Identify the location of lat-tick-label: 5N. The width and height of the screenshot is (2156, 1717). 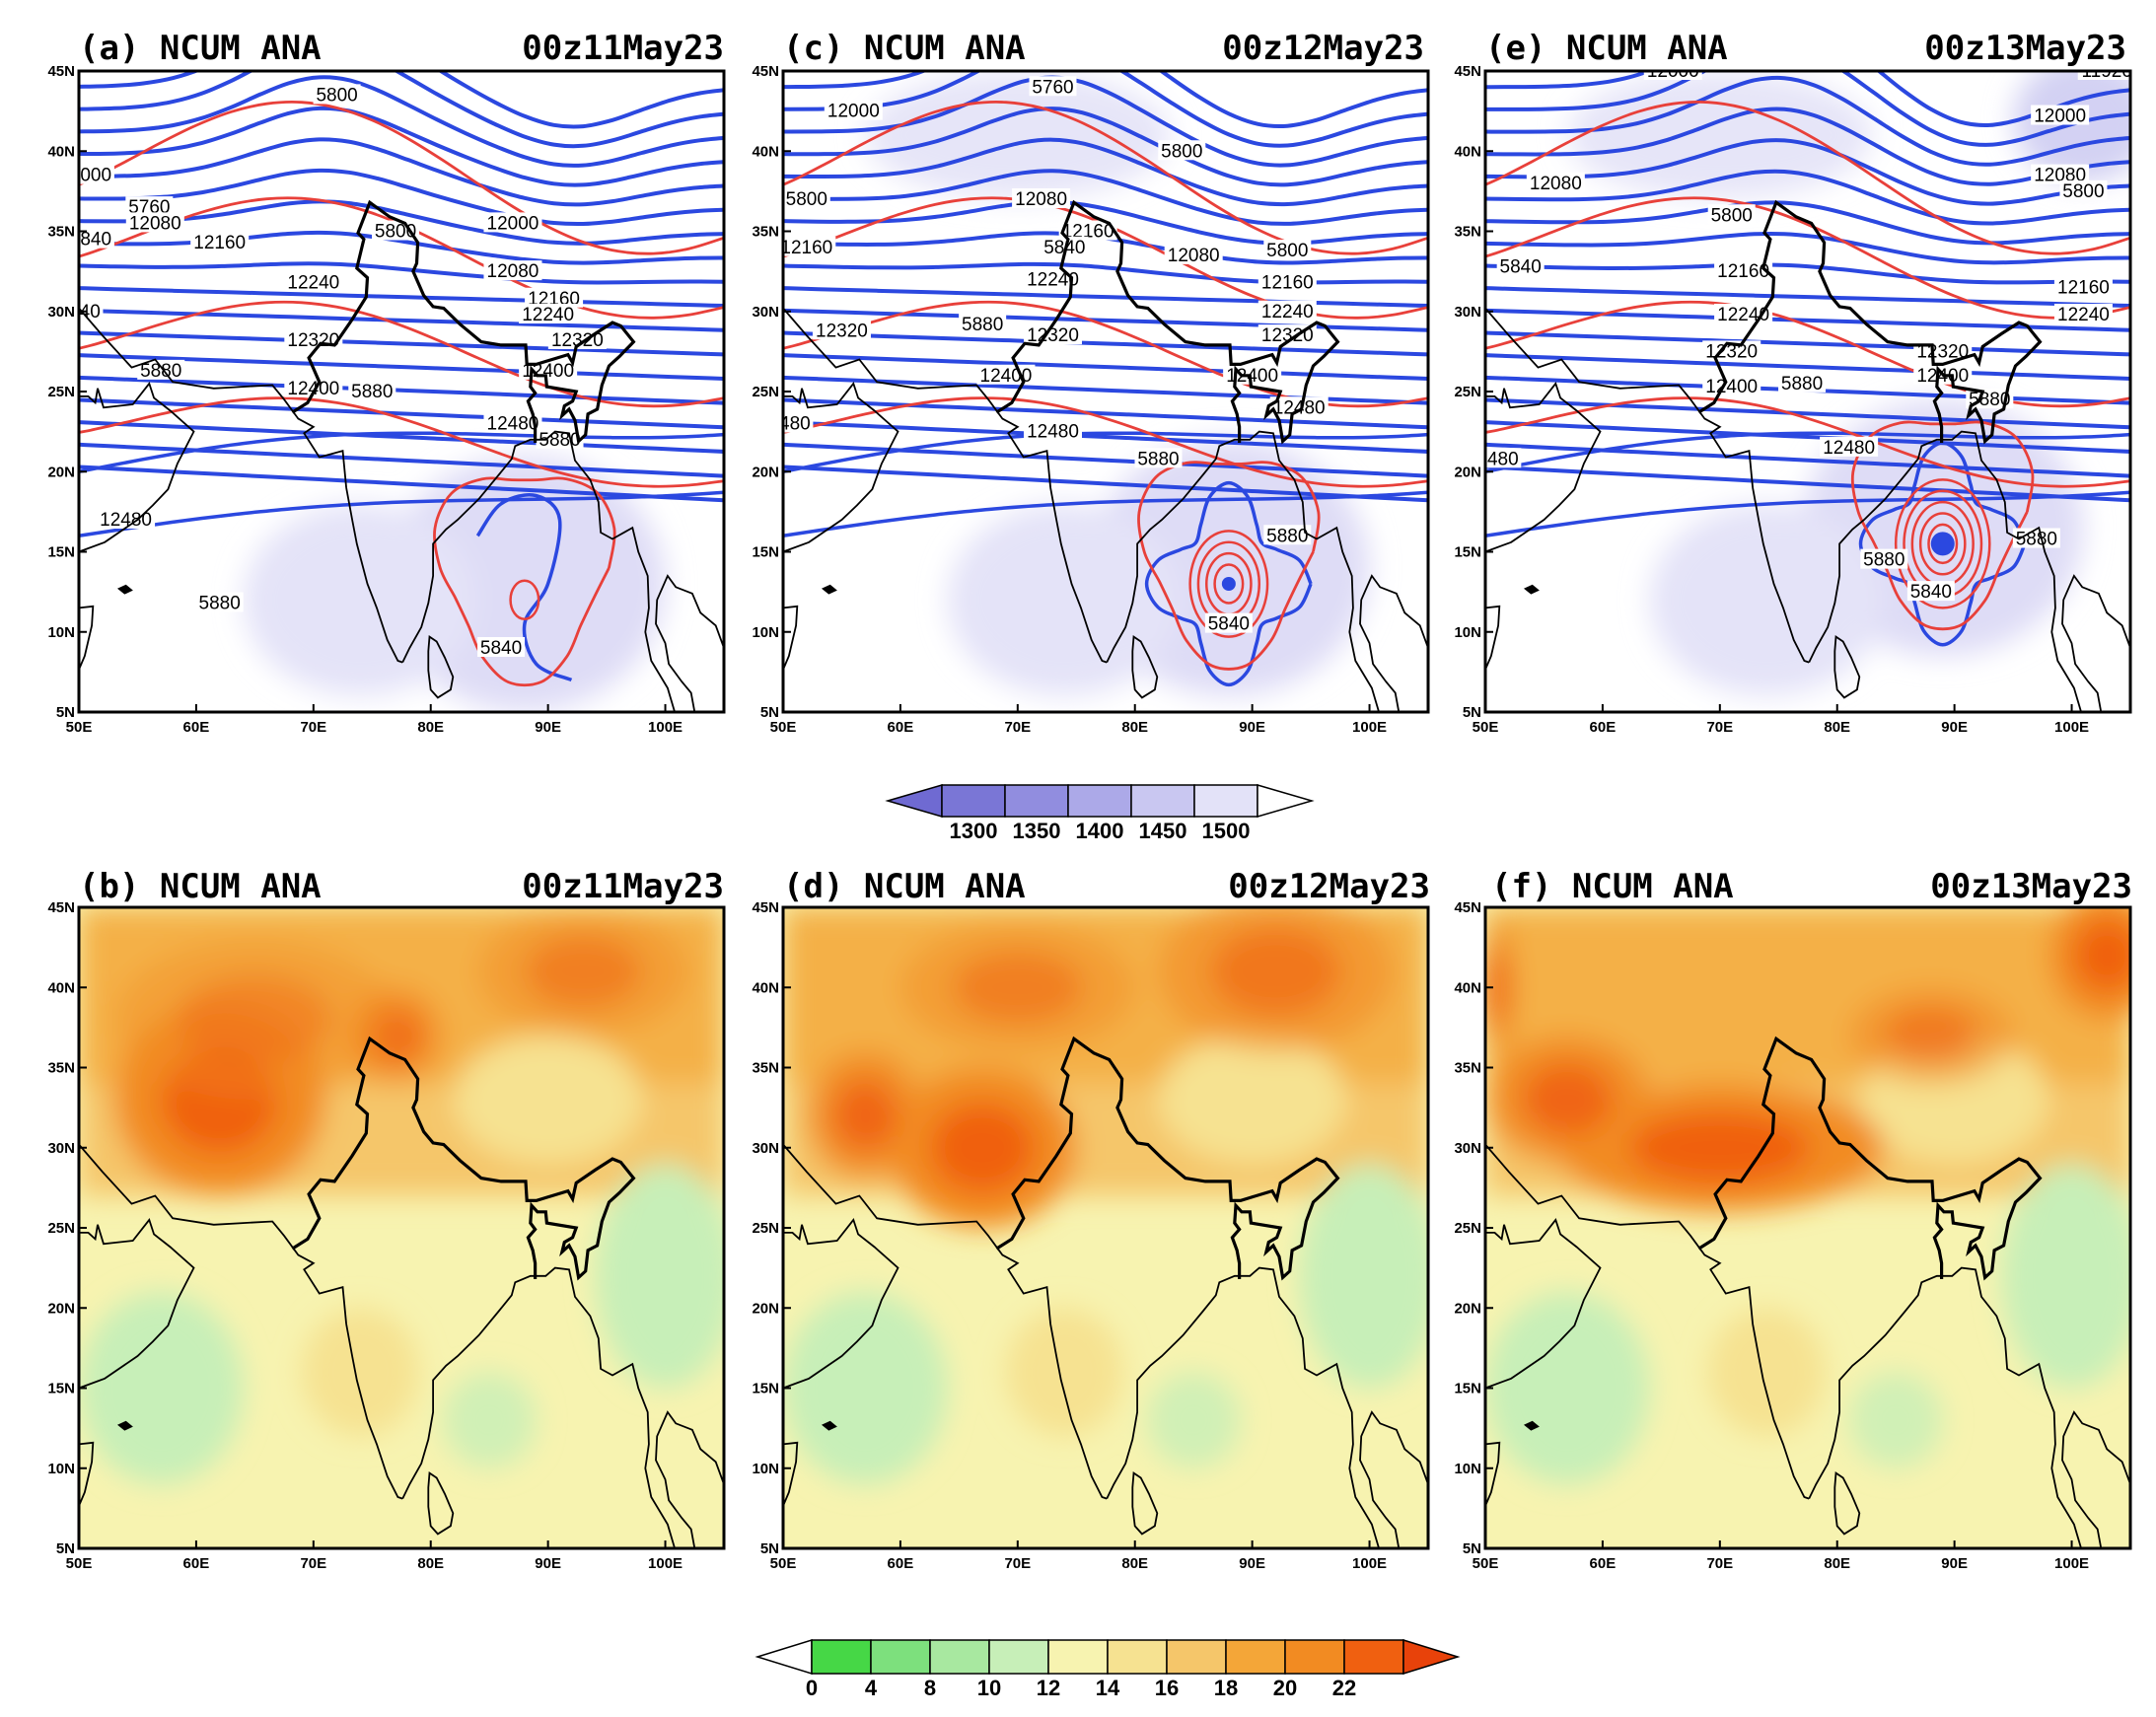
(769, 712).